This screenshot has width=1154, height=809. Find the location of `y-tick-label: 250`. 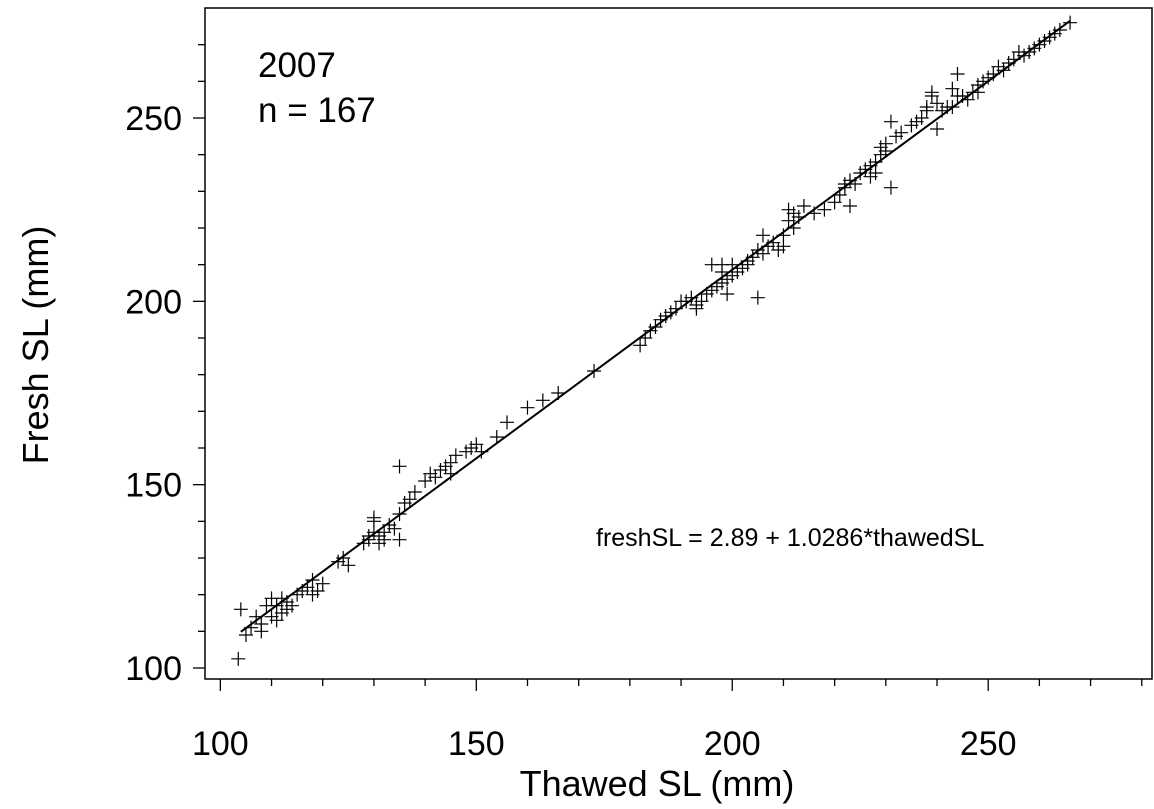

y-tick-label: 250 is located at coordinates (153, 119).